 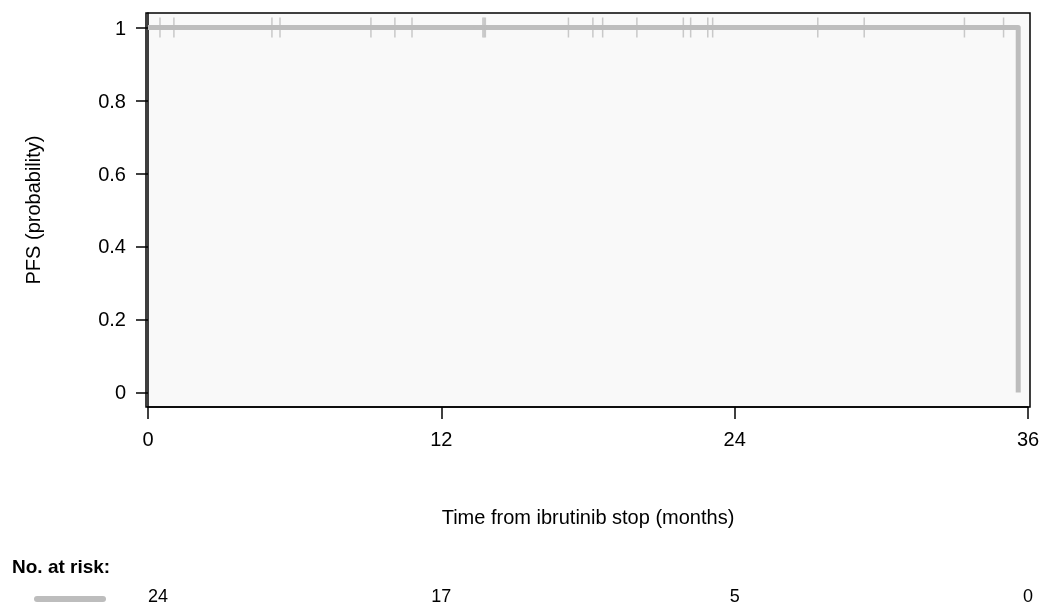 What do you see at coordinates (112, 246) in the screenshot?
I see `y-tick-label: 0.4` at bounding box center [112, 246].